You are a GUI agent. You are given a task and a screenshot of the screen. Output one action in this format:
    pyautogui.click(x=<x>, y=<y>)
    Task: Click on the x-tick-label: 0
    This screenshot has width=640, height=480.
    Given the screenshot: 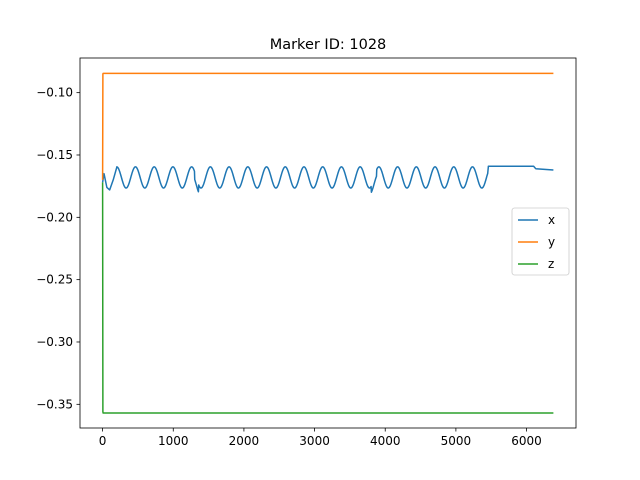 What is the action you would take?
    pyautogui.click(x=103, y=441)
    